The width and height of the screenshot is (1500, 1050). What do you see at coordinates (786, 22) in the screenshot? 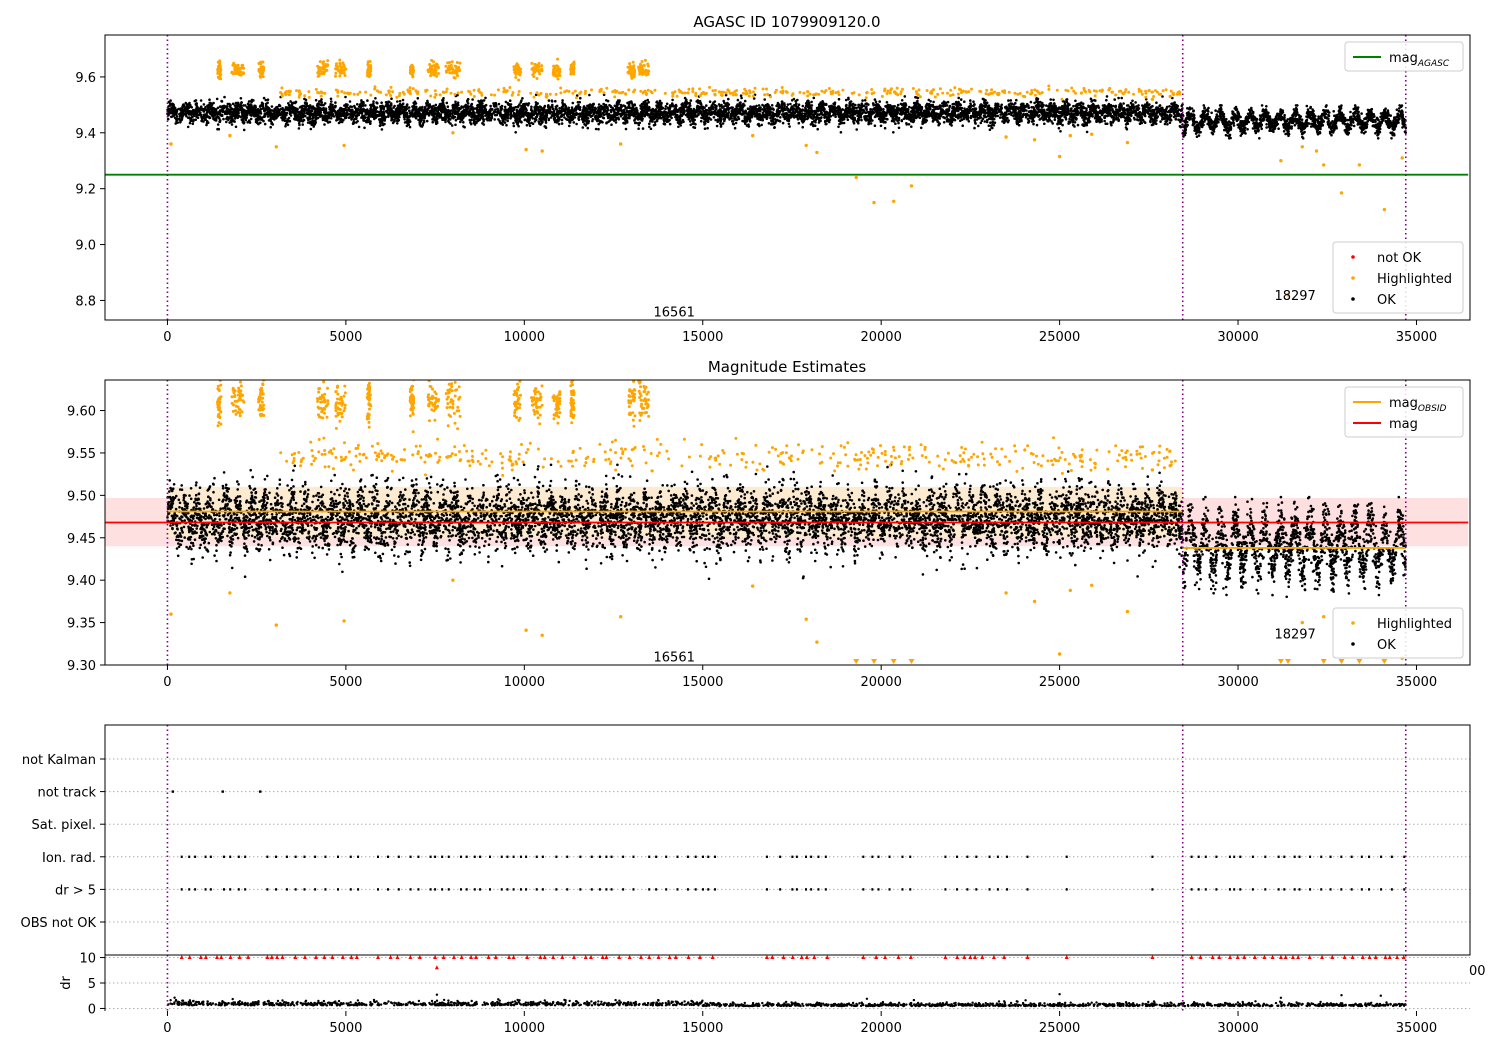
I see `panel-1-title: AGASC ID 1079909120.0` at bounding box center [786, 22].